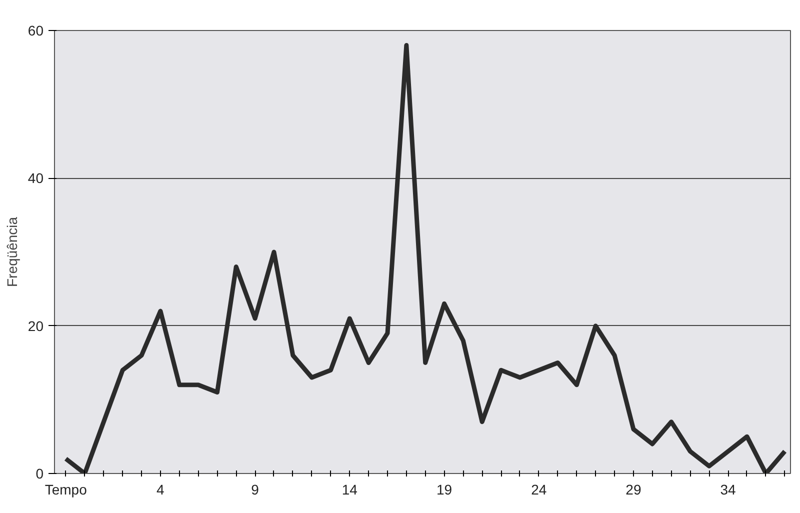 This screenshot has height=513, width=800. I want to click on x-tick-label: 9, so click(255, 490).